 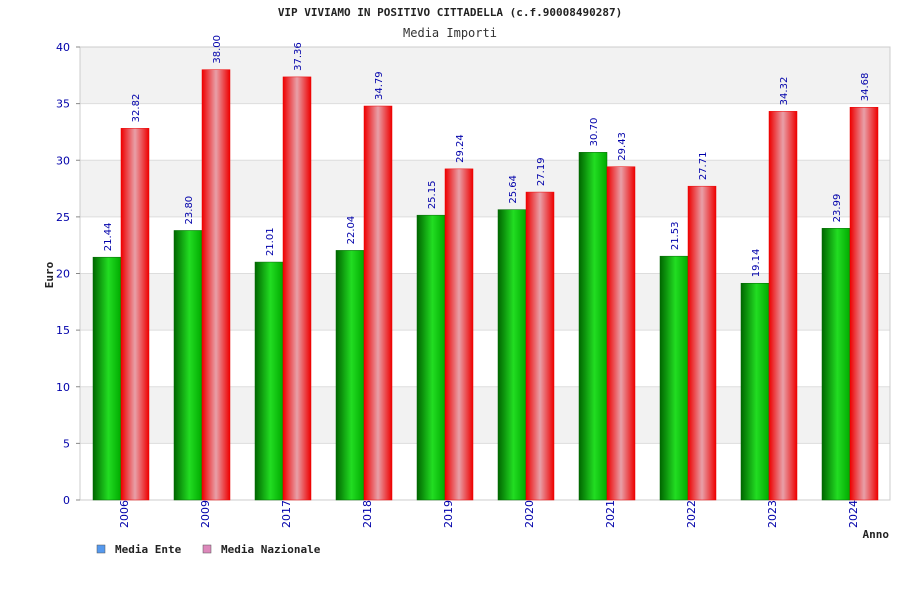 I want to click on data-label-media-ente: 25.64, so click(x=513, y=189).